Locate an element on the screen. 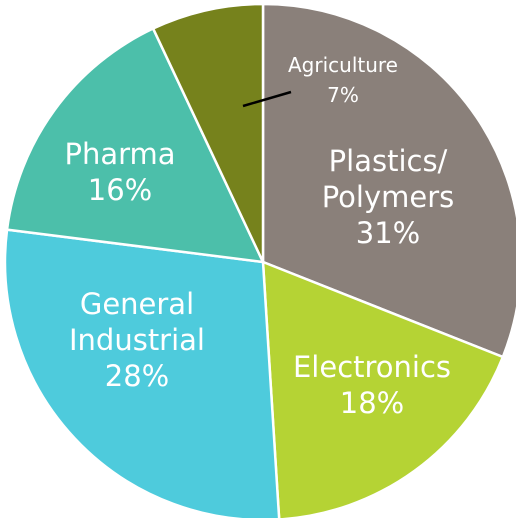 Image resolution: width=516 pixels, height=518 pixels. category-name: Electronics is located at coordinates (372, 367).